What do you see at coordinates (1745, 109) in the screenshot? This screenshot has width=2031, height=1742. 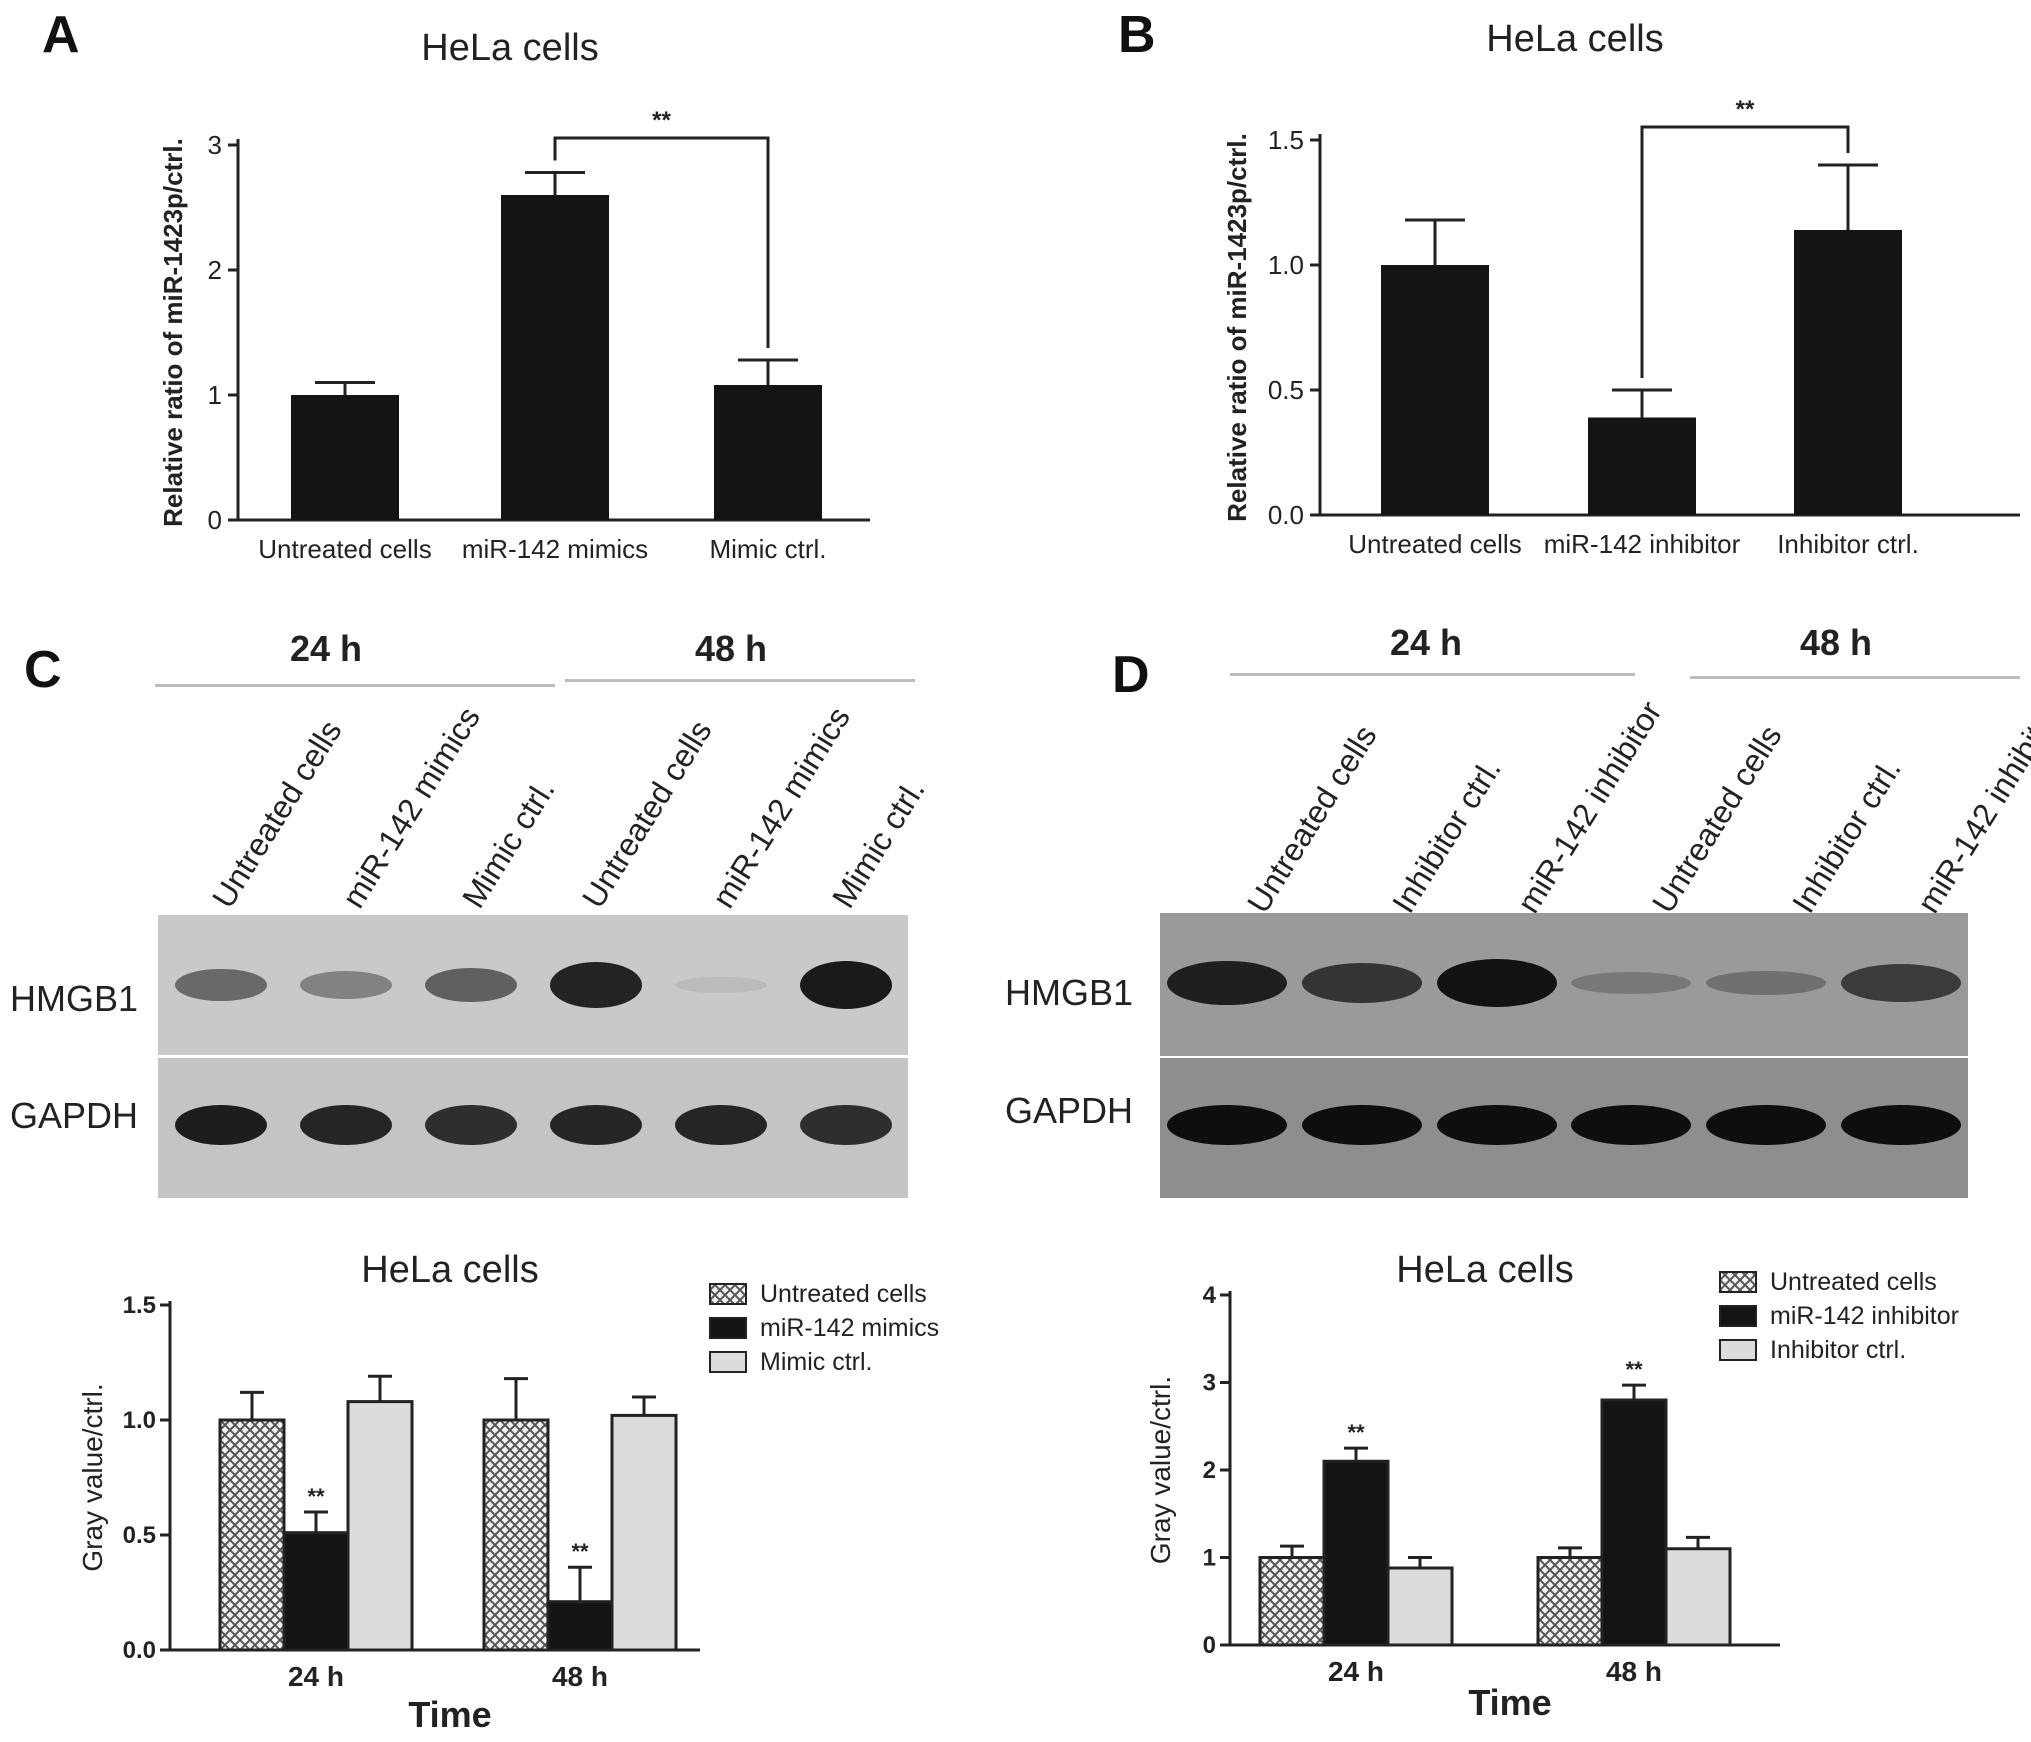 I see `chart-B-significance-label: **` at bounding box center [1745, 109].